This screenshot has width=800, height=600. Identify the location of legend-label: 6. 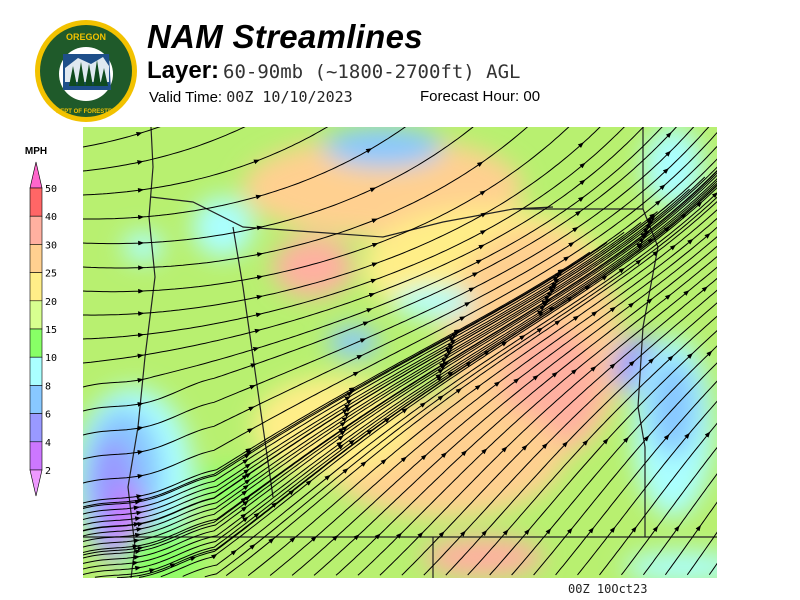
(48, 415).